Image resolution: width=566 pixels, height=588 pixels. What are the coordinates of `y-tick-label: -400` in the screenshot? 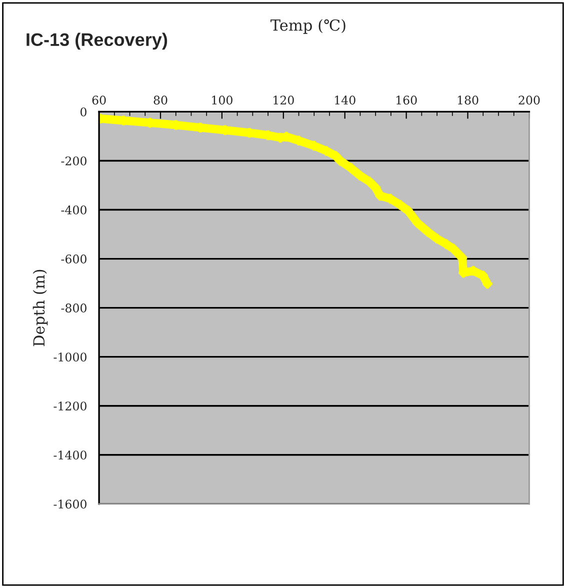 It's located at (73, 209).